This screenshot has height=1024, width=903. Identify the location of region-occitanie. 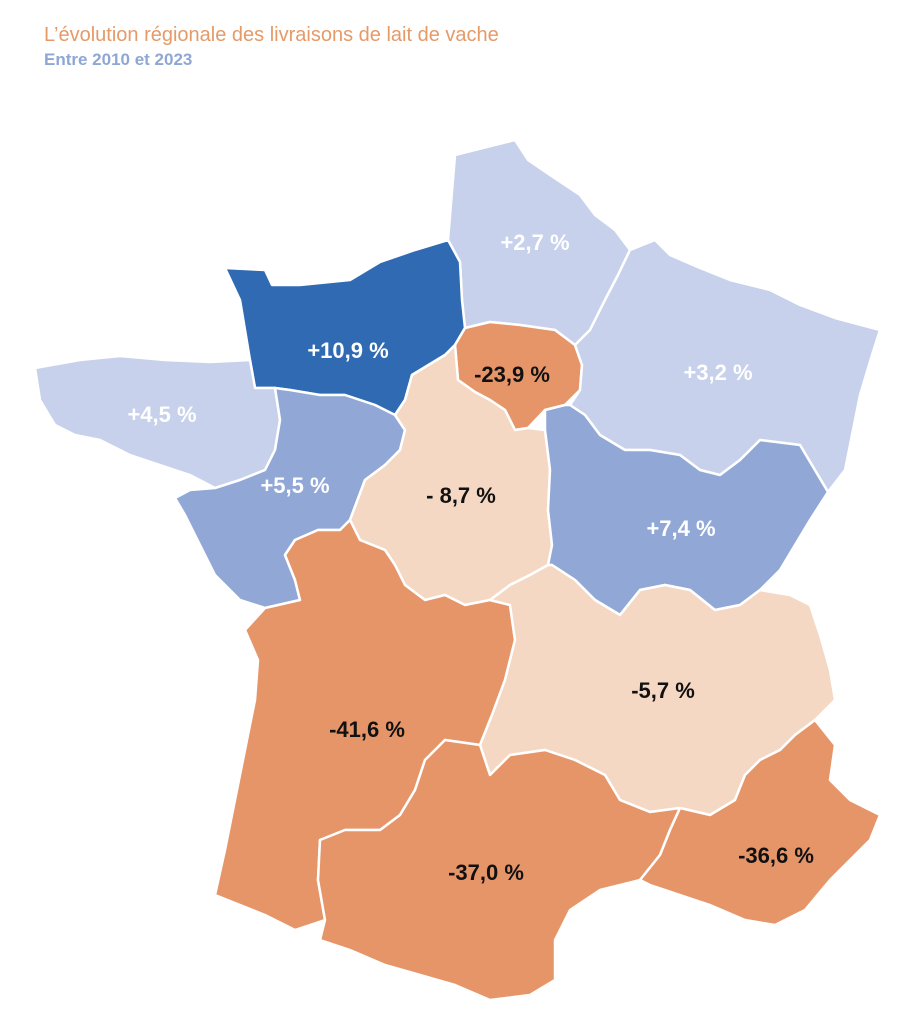
(499, 870).